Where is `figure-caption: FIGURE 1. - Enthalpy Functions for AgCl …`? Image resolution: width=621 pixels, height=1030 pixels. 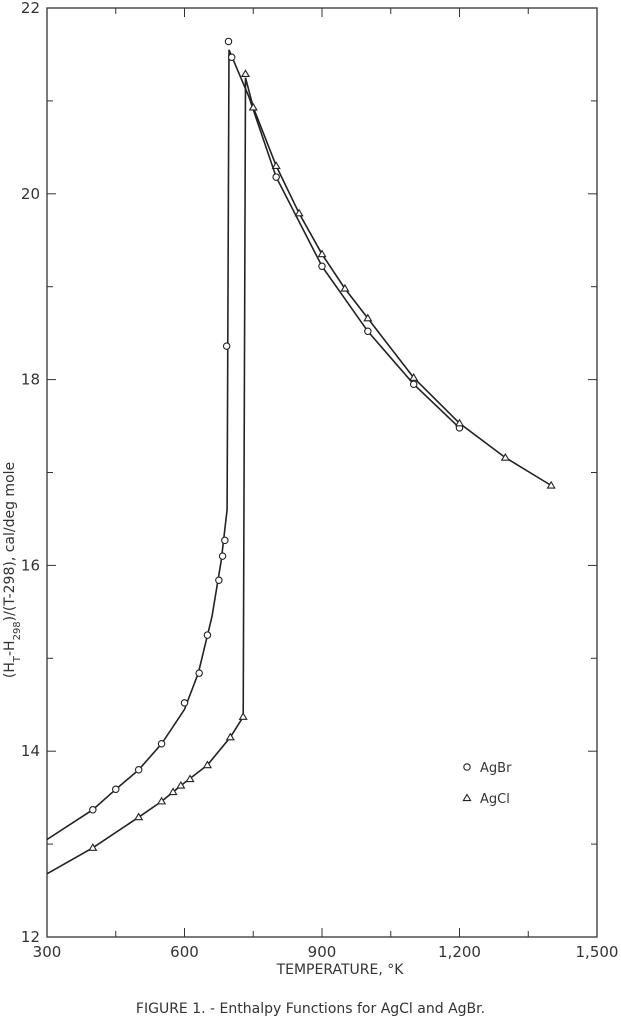 figure-caption: FIGURE 1. - Enthalpy Functions for AgCl … is located at coordinates (310, 1009).